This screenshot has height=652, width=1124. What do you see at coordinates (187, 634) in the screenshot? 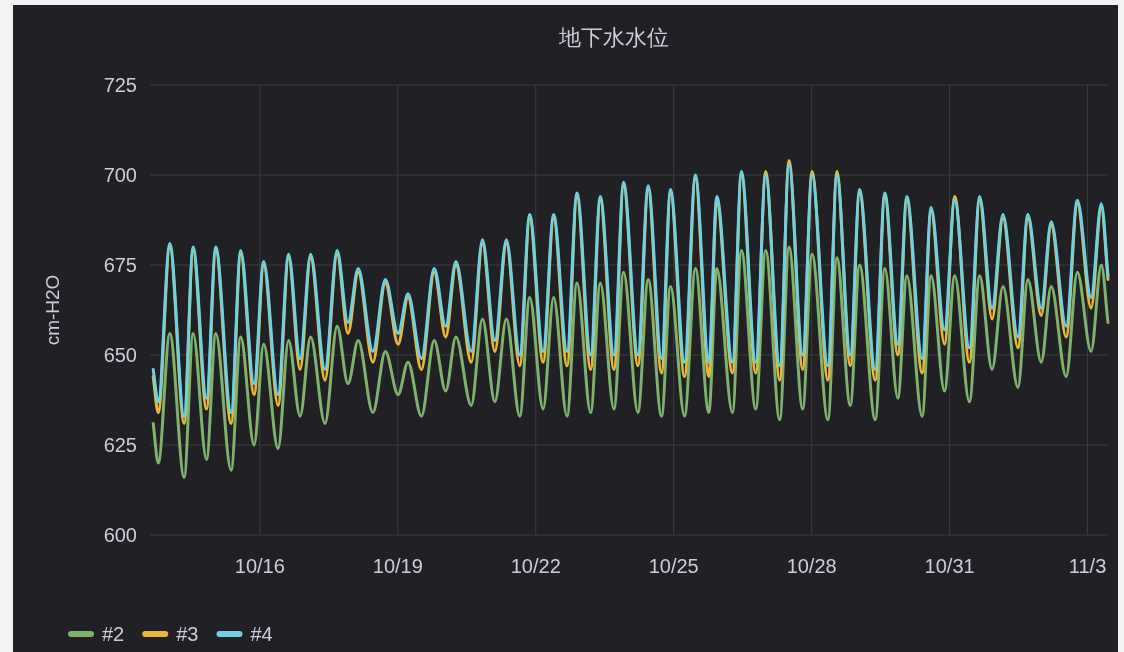
I see `legend-label: #3` at bounding box center [187, 634].